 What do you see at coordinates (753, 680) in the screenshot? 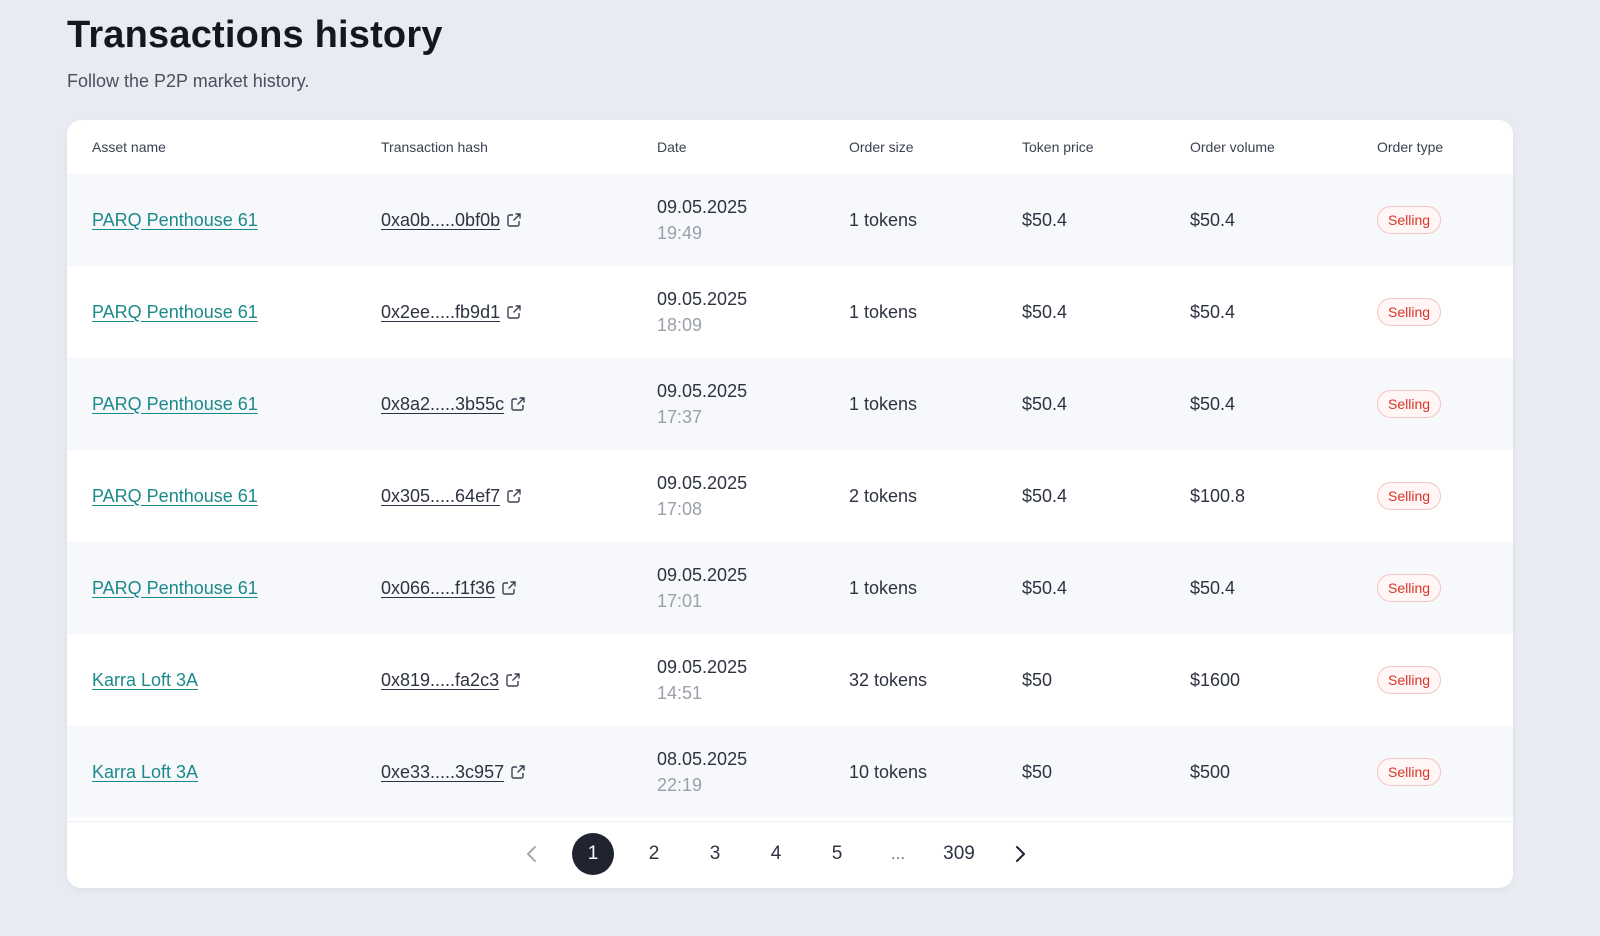
I see `date-cell: 09.05.2025 14:51` at bounding box center [753, 680].